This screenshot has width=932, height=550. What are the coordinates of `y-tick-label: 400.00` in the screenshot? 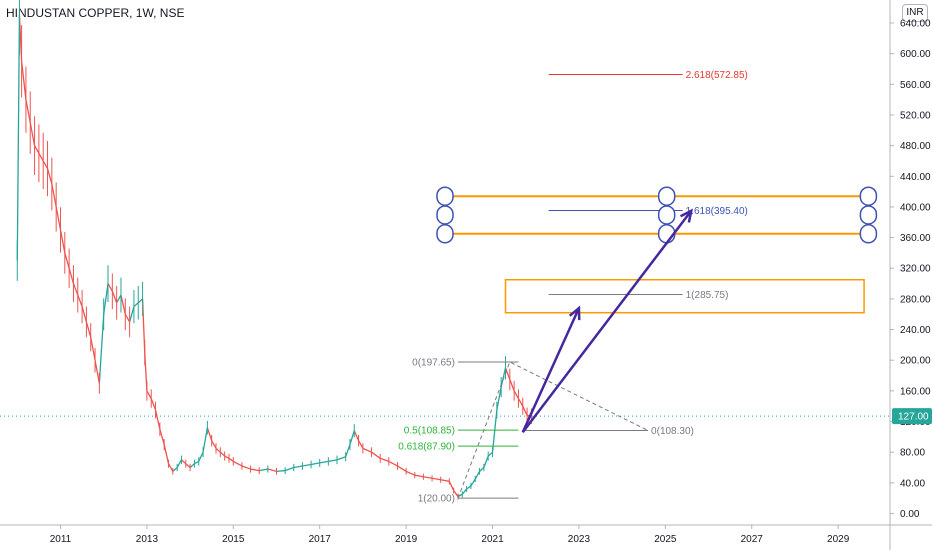 It's located at (915, 207).